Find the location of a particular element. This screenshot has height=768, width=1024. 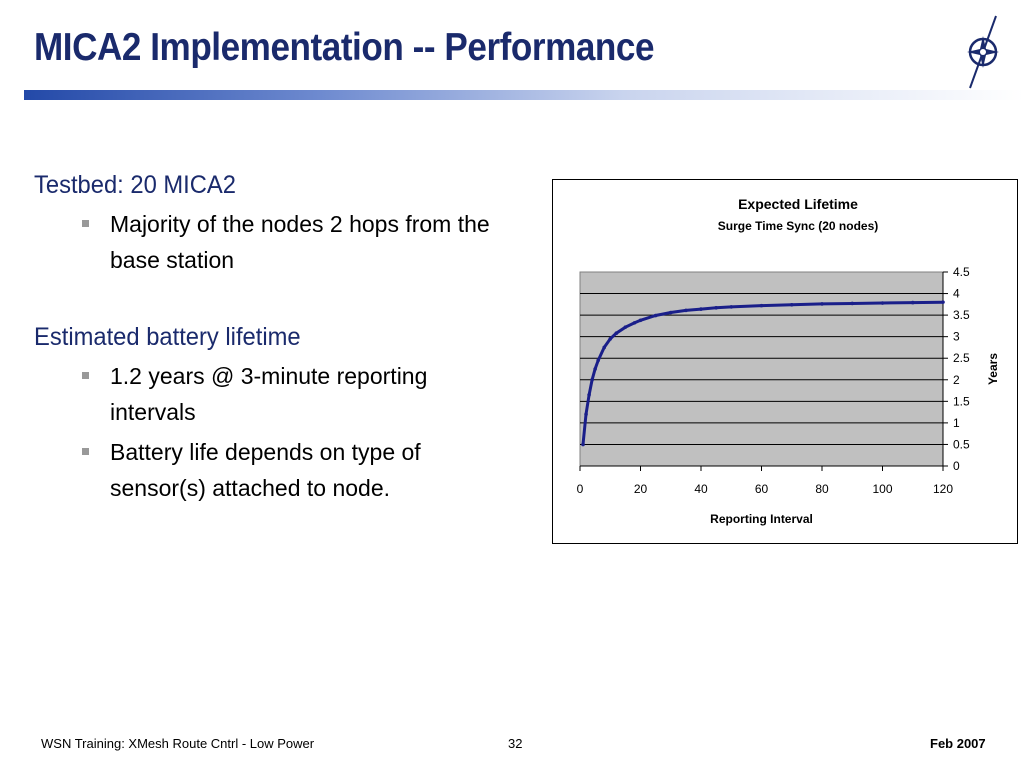

y-axis-label: Years is located at coordinates (993, 369).